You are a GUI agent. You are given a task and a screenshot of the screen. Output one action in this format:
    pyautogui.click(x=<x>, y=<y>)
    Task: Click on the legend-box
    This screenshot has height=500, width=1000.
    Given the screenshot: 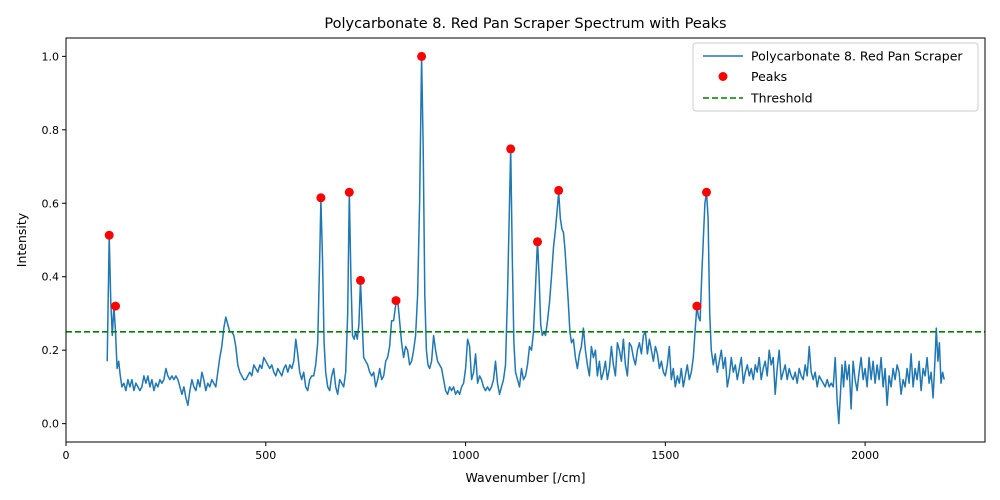 What is the action you would take?
    pyautogui.click(x=835, y=77)
    